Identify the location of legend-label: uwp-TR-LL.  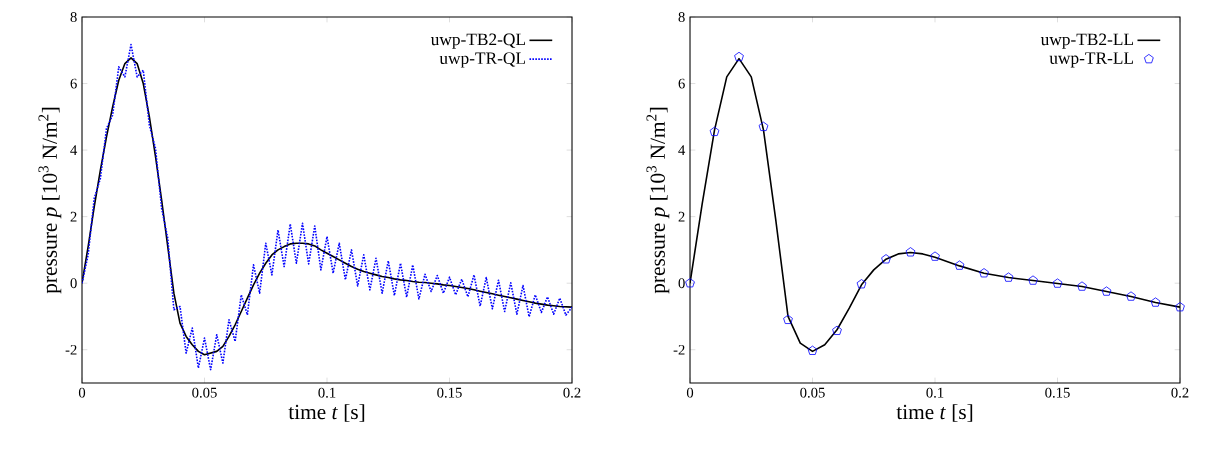
(1091, 60).